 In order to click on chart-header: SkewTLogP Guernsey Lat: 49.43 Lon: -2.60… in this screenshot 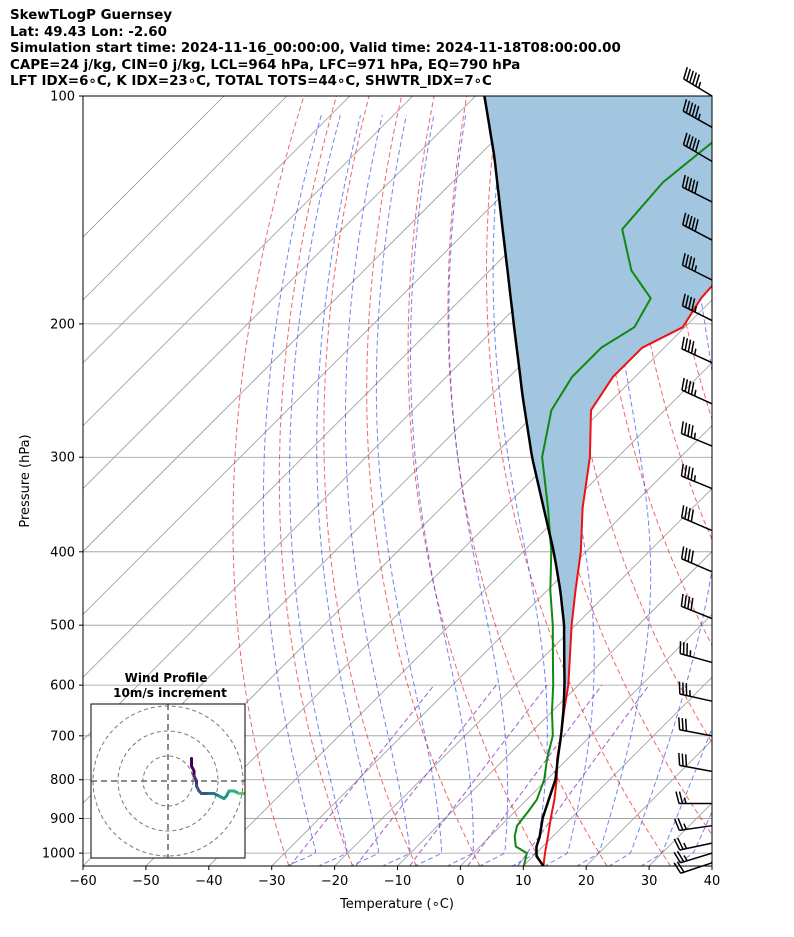, I will do `click(315, 49)`.